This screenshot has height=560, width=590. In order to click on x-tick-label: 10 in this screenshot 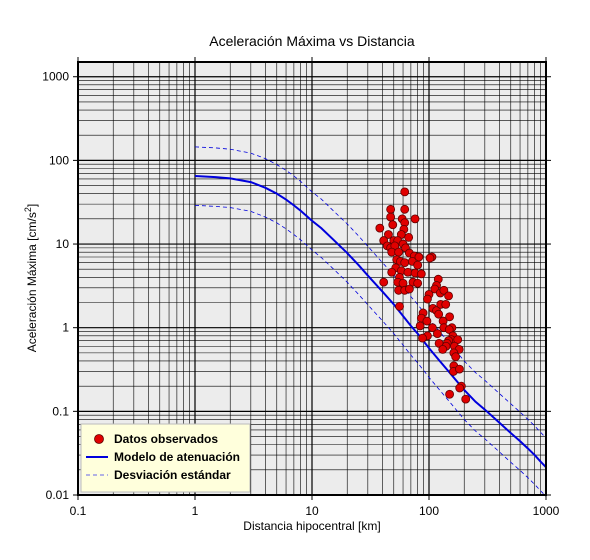, I will do `click(312, 511)`.